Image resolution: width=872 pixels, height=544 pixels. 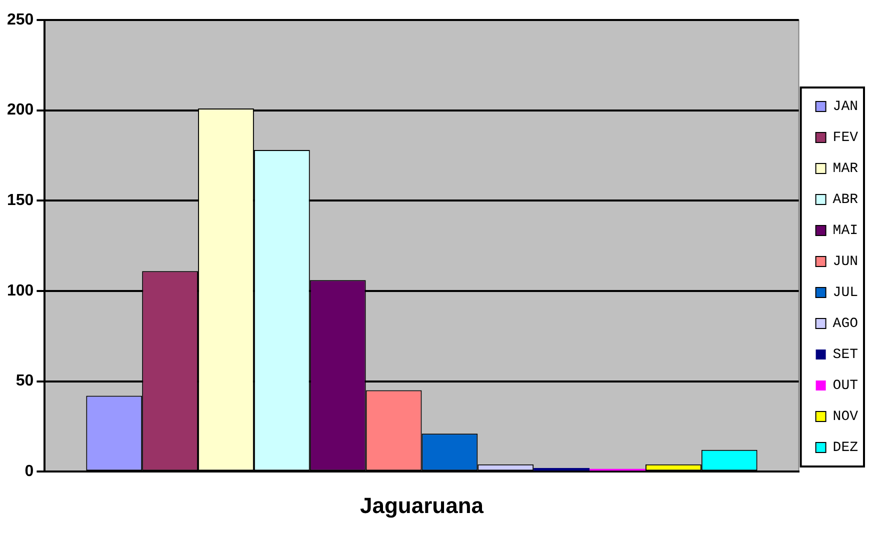 What do you see at coordinates (20, 291) in the screenshot?
I see `y-tick-label: 100` at bounding box center [20, 291].